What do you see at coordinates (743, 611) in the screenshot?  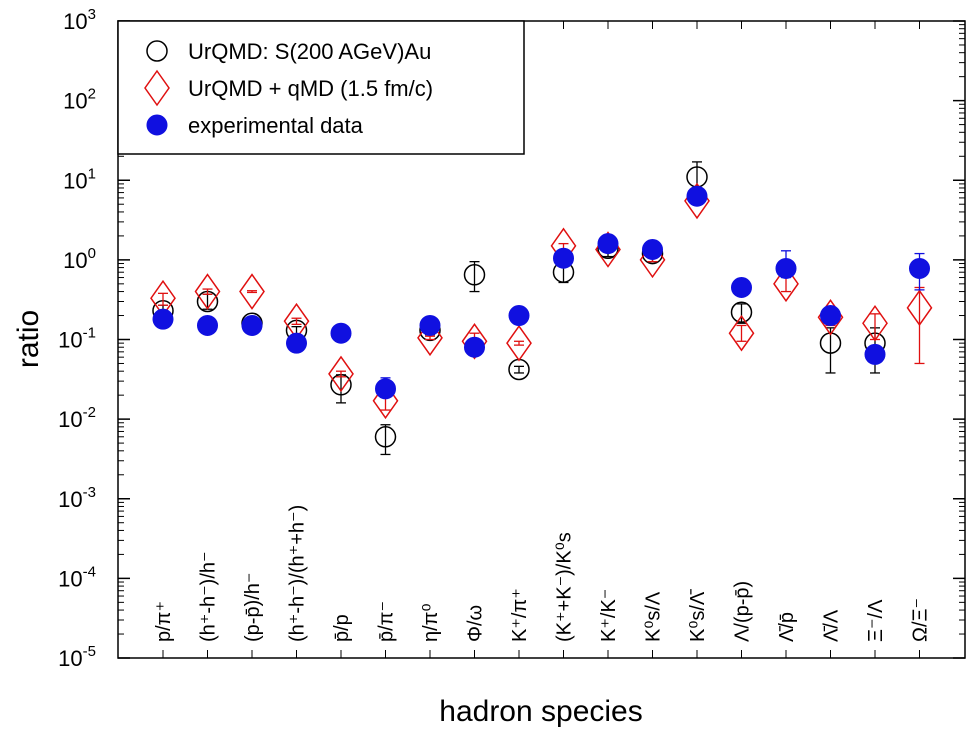 I see `category-label: Λ/(p-p̄)` at bounding box center [743, 611].